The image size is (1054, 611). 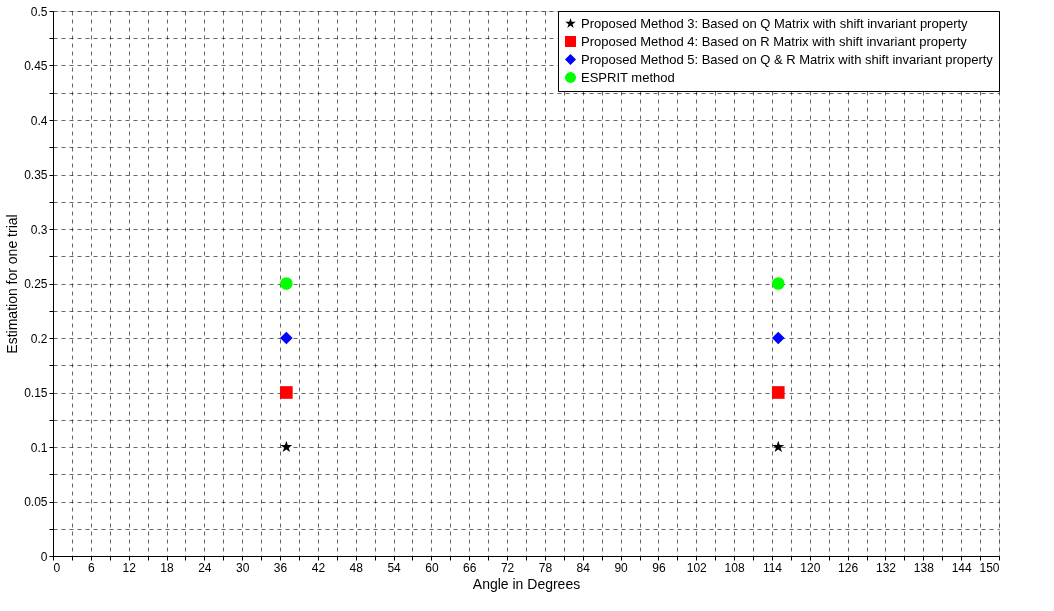 What do you see at coordinates (961, 567) in the screenshot?
I see `x-tick-label: 144` at bounding box center [961, 567].